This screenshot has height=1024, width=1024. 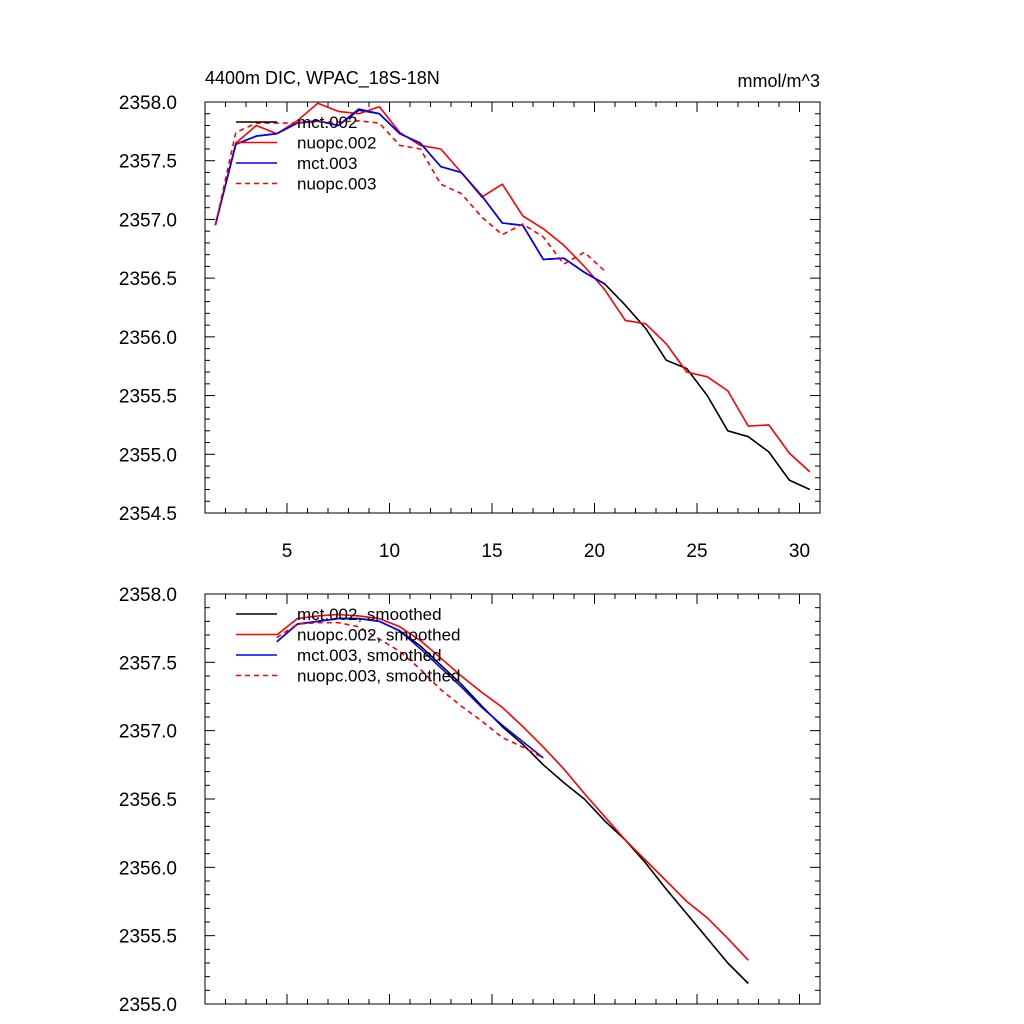 What do you see at coordinates (799, 551) in the screenshot?
I see `x-tick-label: 30` at bounding box center [799, 551].